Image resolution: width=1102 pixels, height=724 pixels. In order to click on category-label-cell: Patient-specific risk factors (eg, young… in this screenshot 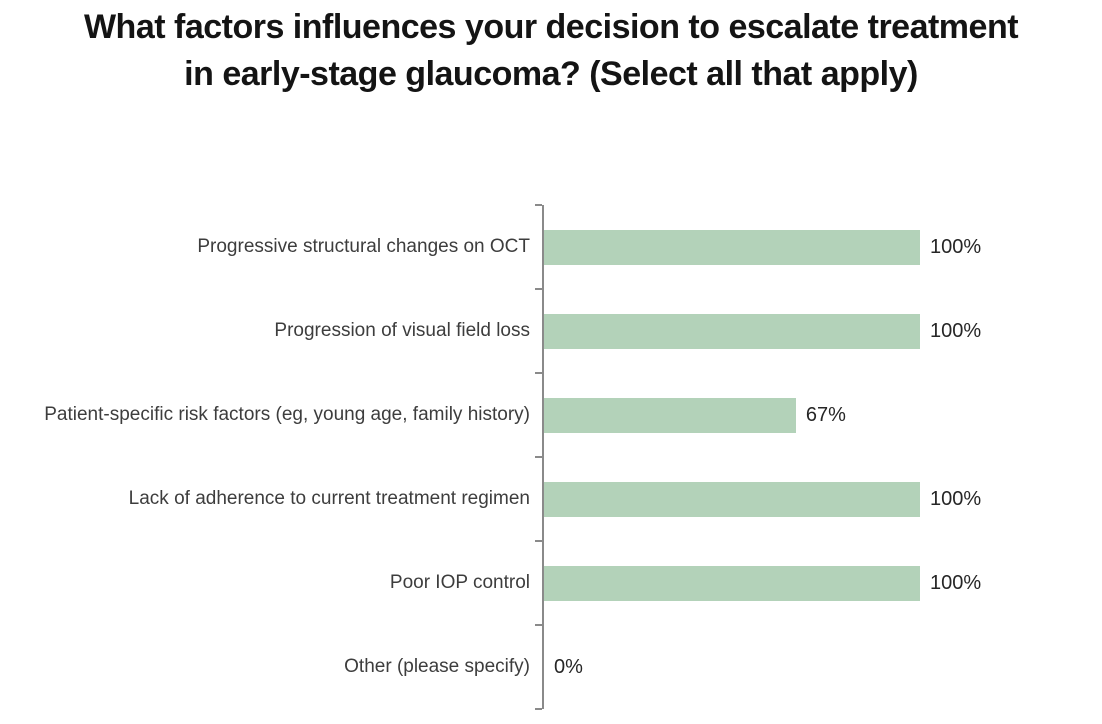, I will do `click(271, 415)`.